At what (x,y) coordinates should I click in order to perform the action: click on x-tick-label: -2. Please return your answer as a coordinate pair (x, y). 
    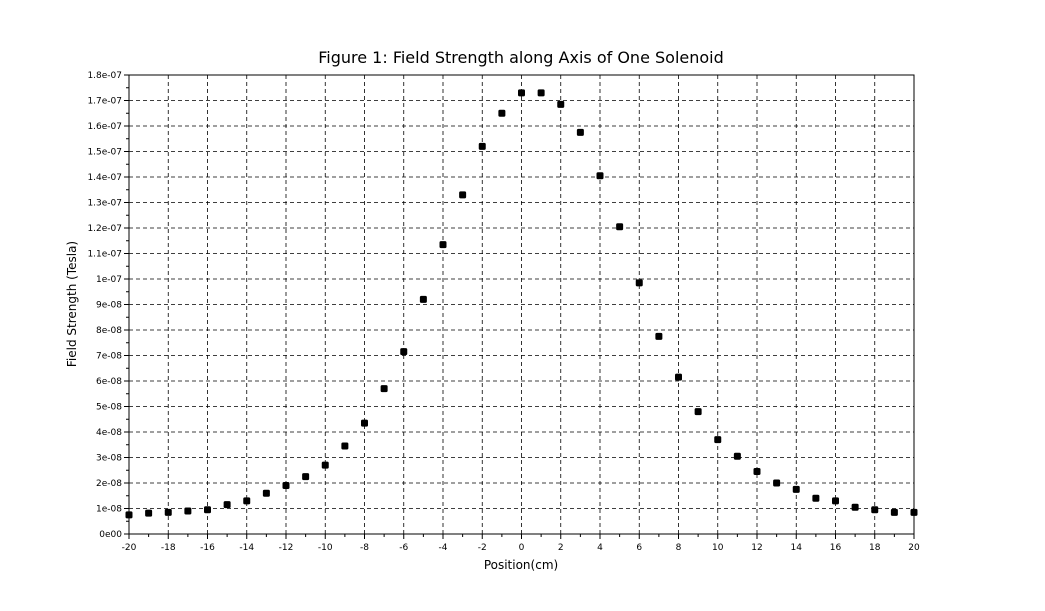
    Looking at the image, I should click on (482, 548).